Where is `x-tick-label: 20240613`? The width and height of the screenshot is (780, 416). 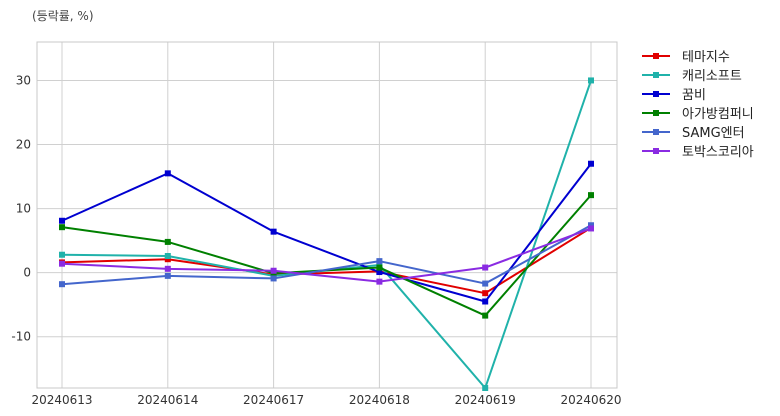 x-tick-label: 20240613 is located at coordinates (61, 400).